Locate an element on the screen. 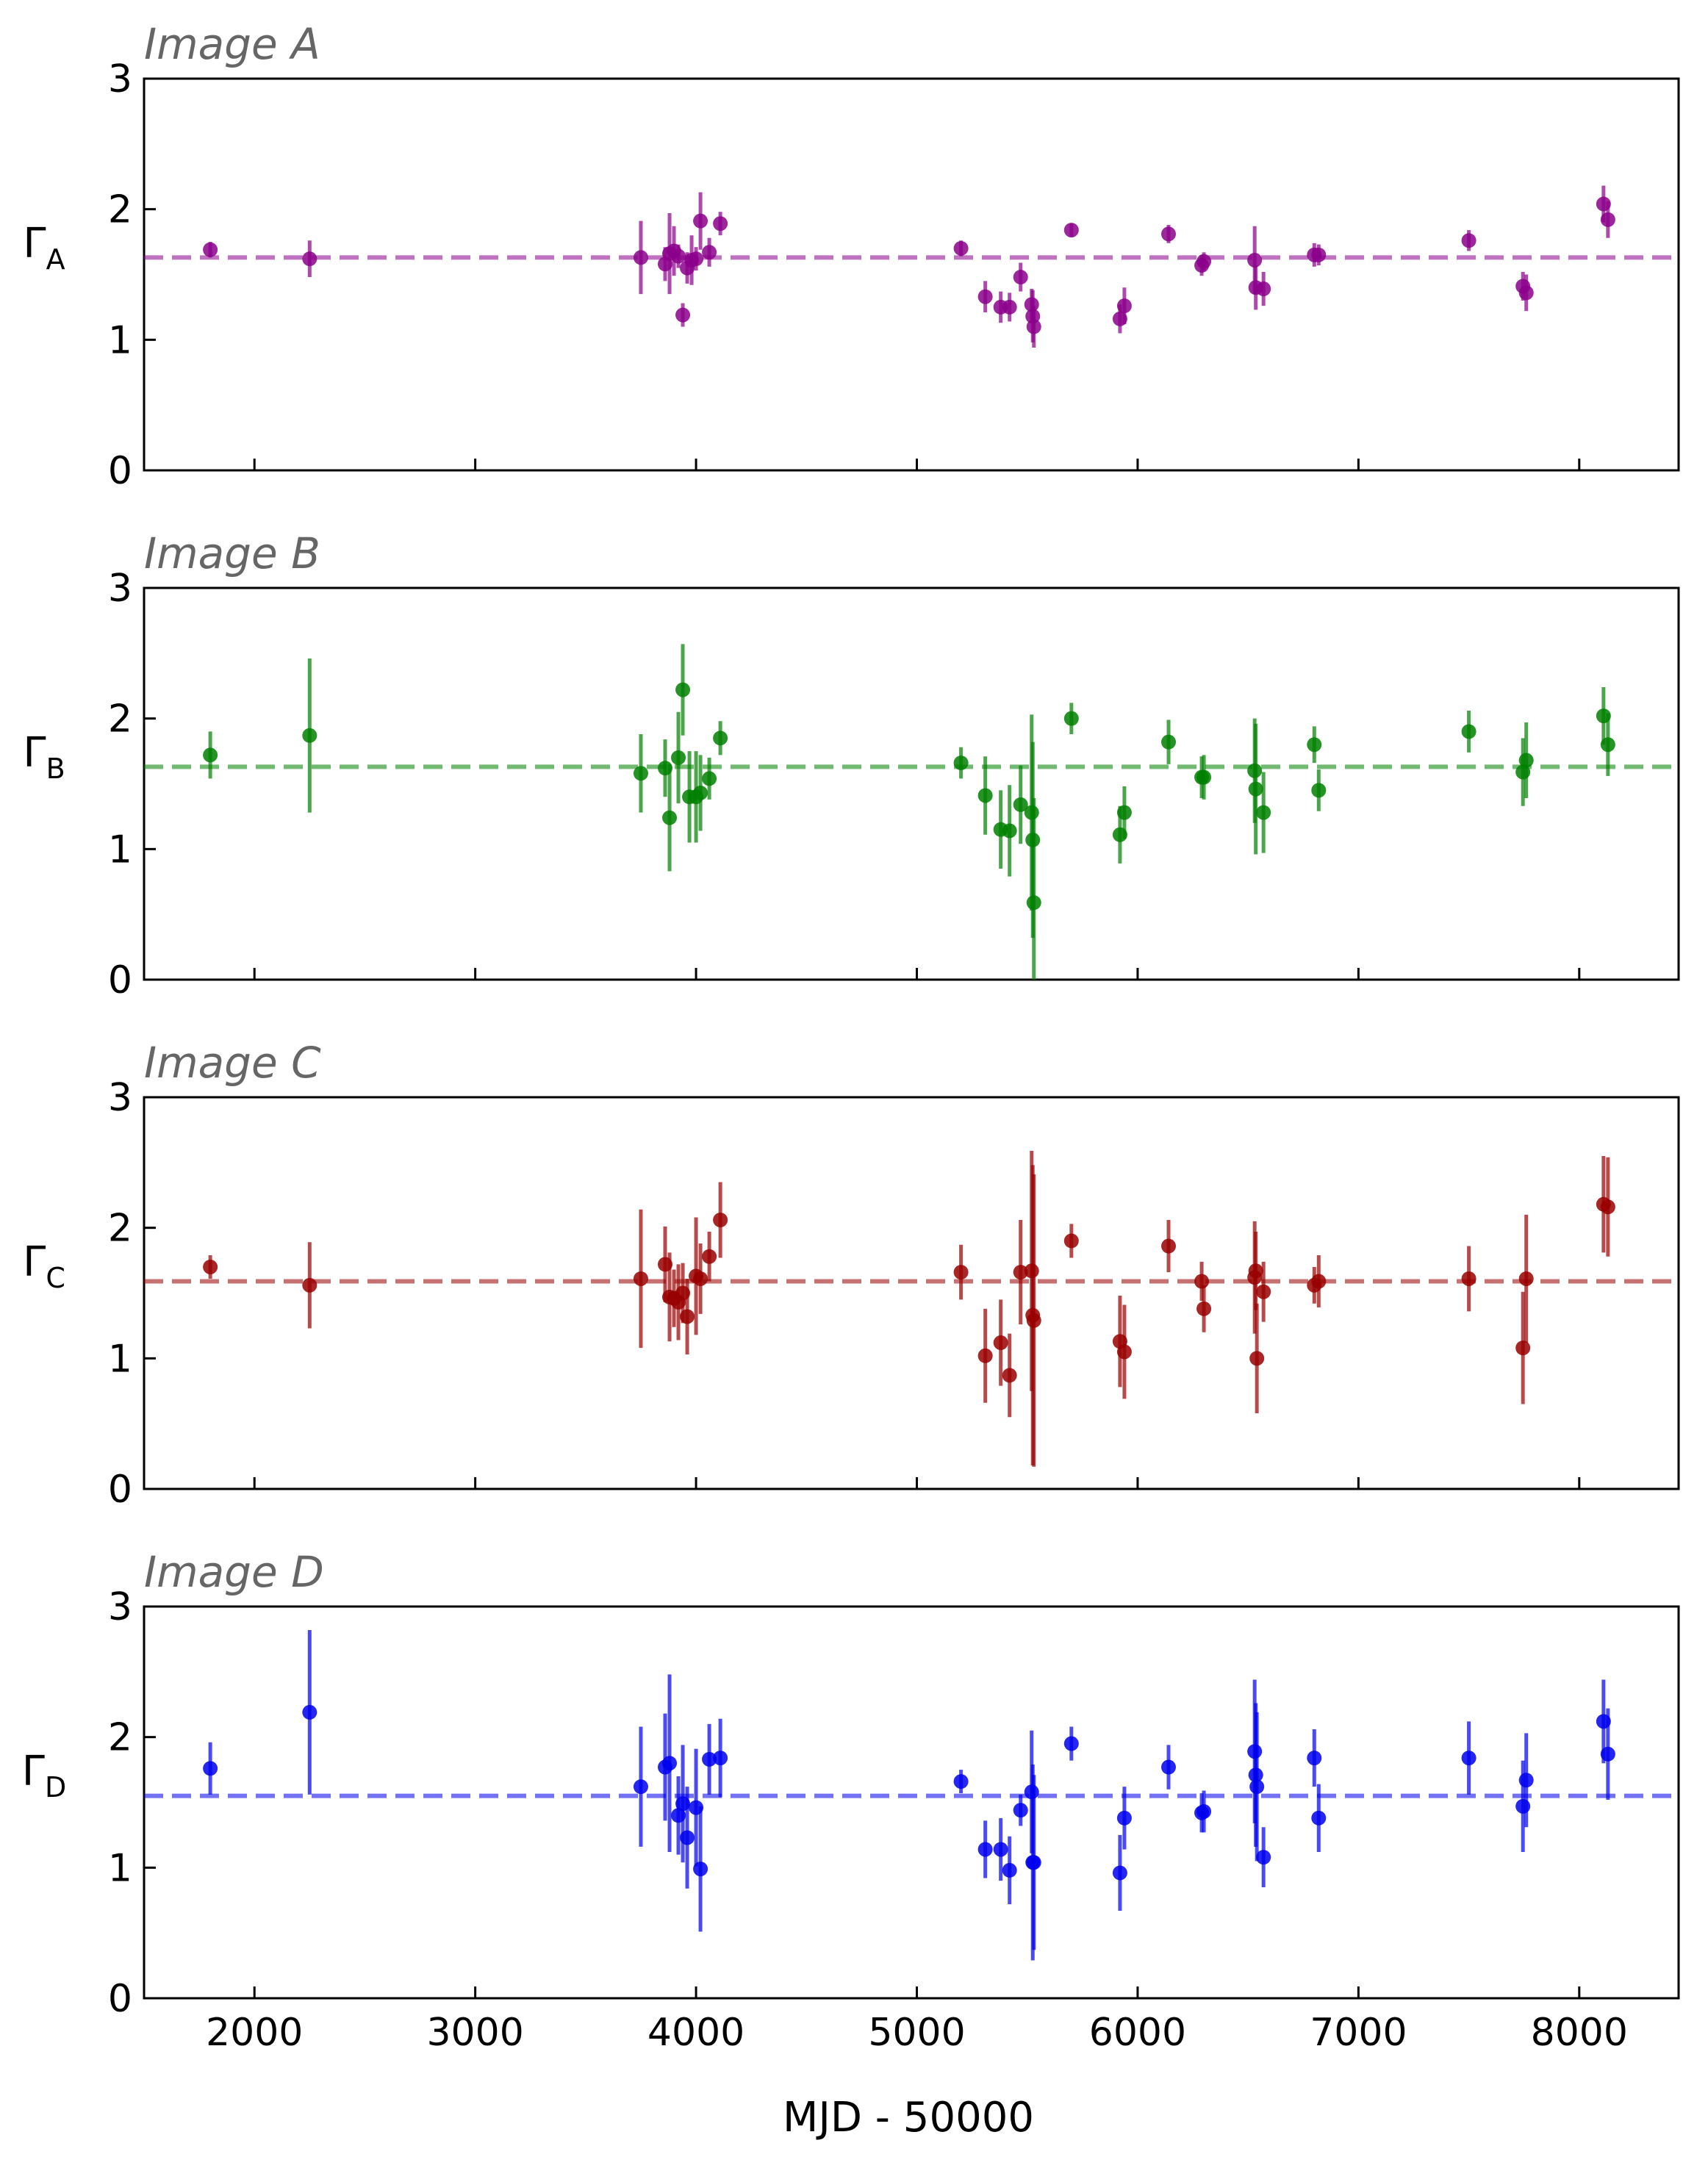  y-axis-label-c: ΓC is located at coordinates (44, 1266).